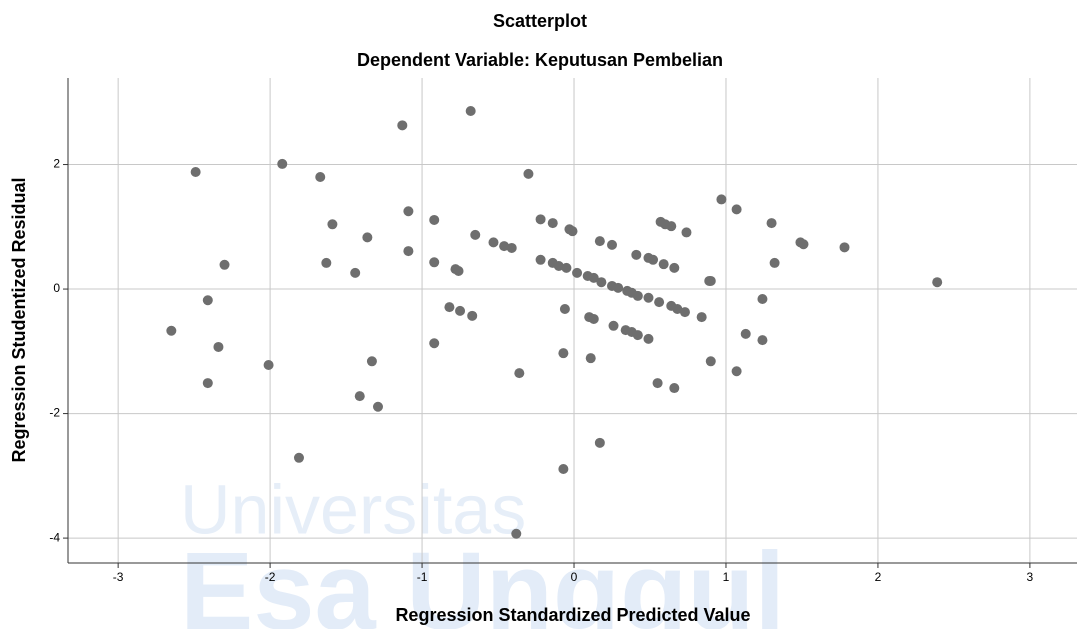 This screenshot has width=1077, height=629. I want to click on x-tick-label: 1, so click(726, 577).